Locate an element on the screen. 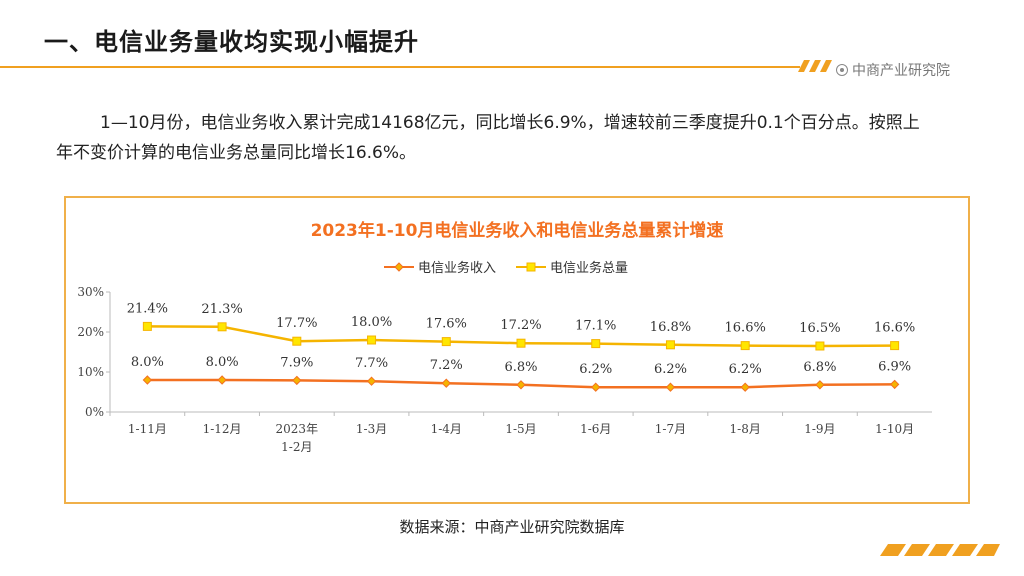  legend-label-volume: 电信业务总量 is located at coordinates (589, 268).